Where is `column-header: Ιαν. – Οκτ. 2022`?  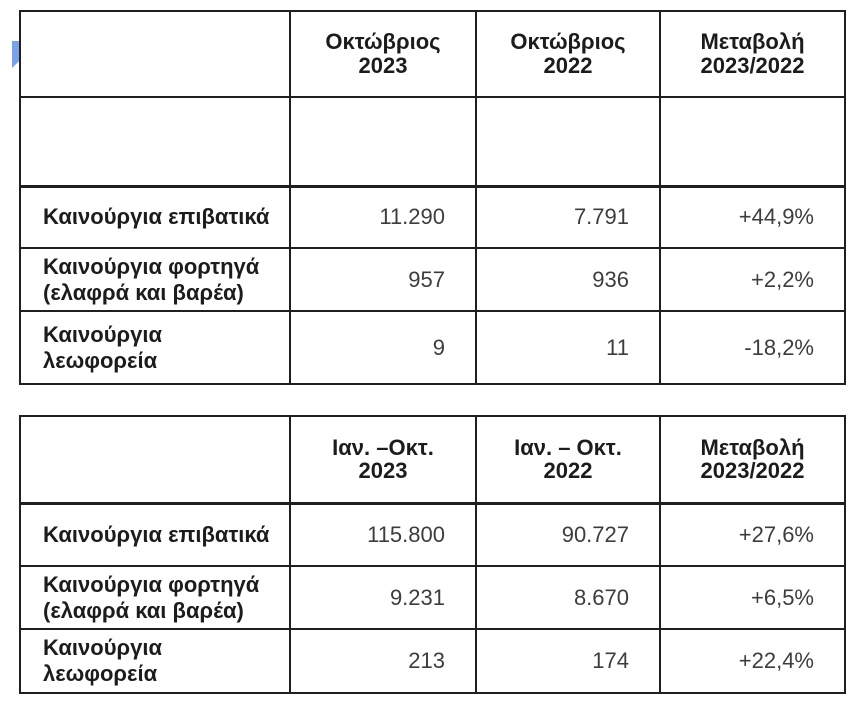 column-header: Ιαν. – Οκτ. 2022 is located at coordinates (568, 459).